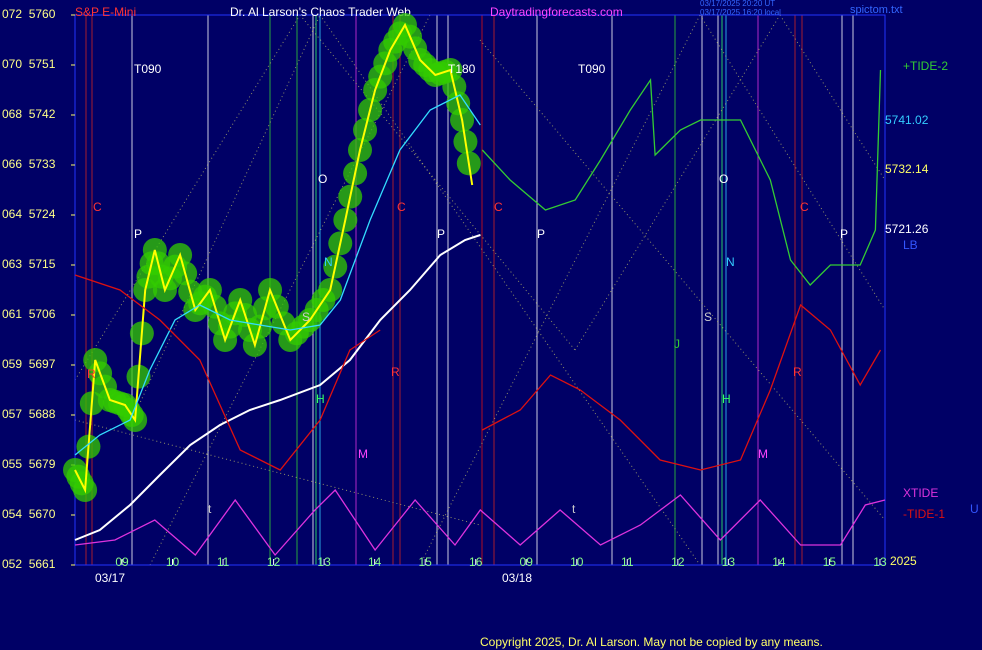 The height and width of the screenshot is (650, 982). Describe the element at coordinates (29, 414) in the screenshot. I see `y-tick-label: 057 5688` at that location.